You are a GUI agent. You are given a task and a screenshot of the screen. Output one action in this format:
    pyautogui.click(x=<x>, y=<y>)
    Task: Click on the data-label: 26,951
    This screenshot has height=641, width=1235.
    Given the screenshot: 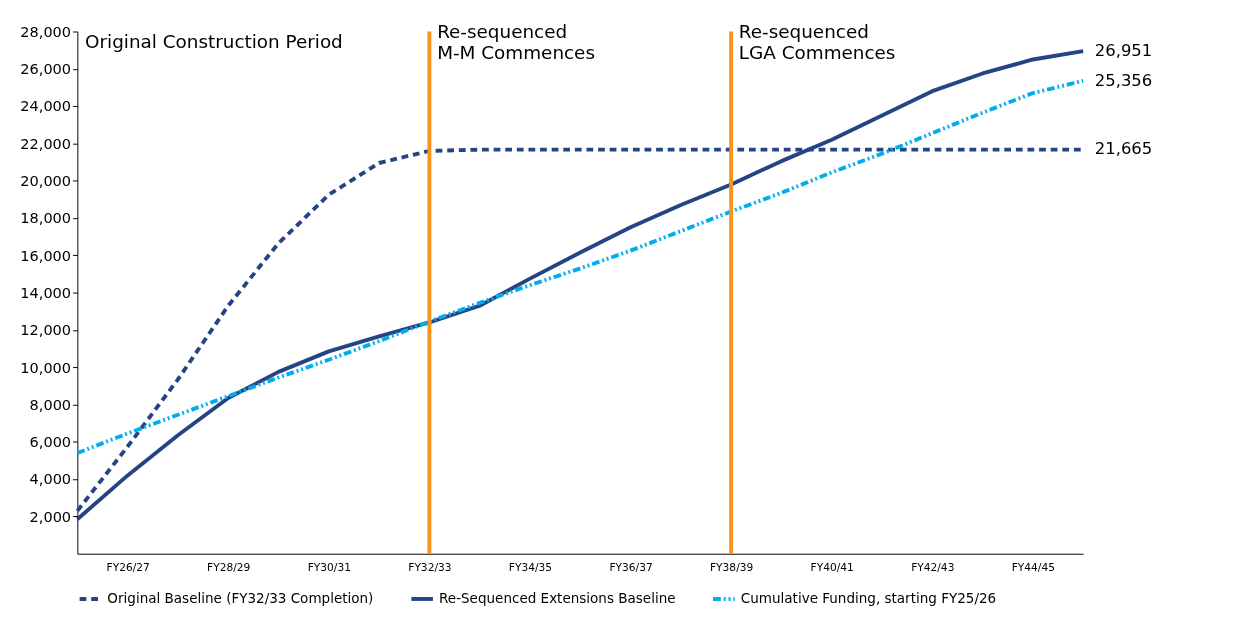 What is the action you would take?
    pyautogui.click(x=1123, y=50)
    